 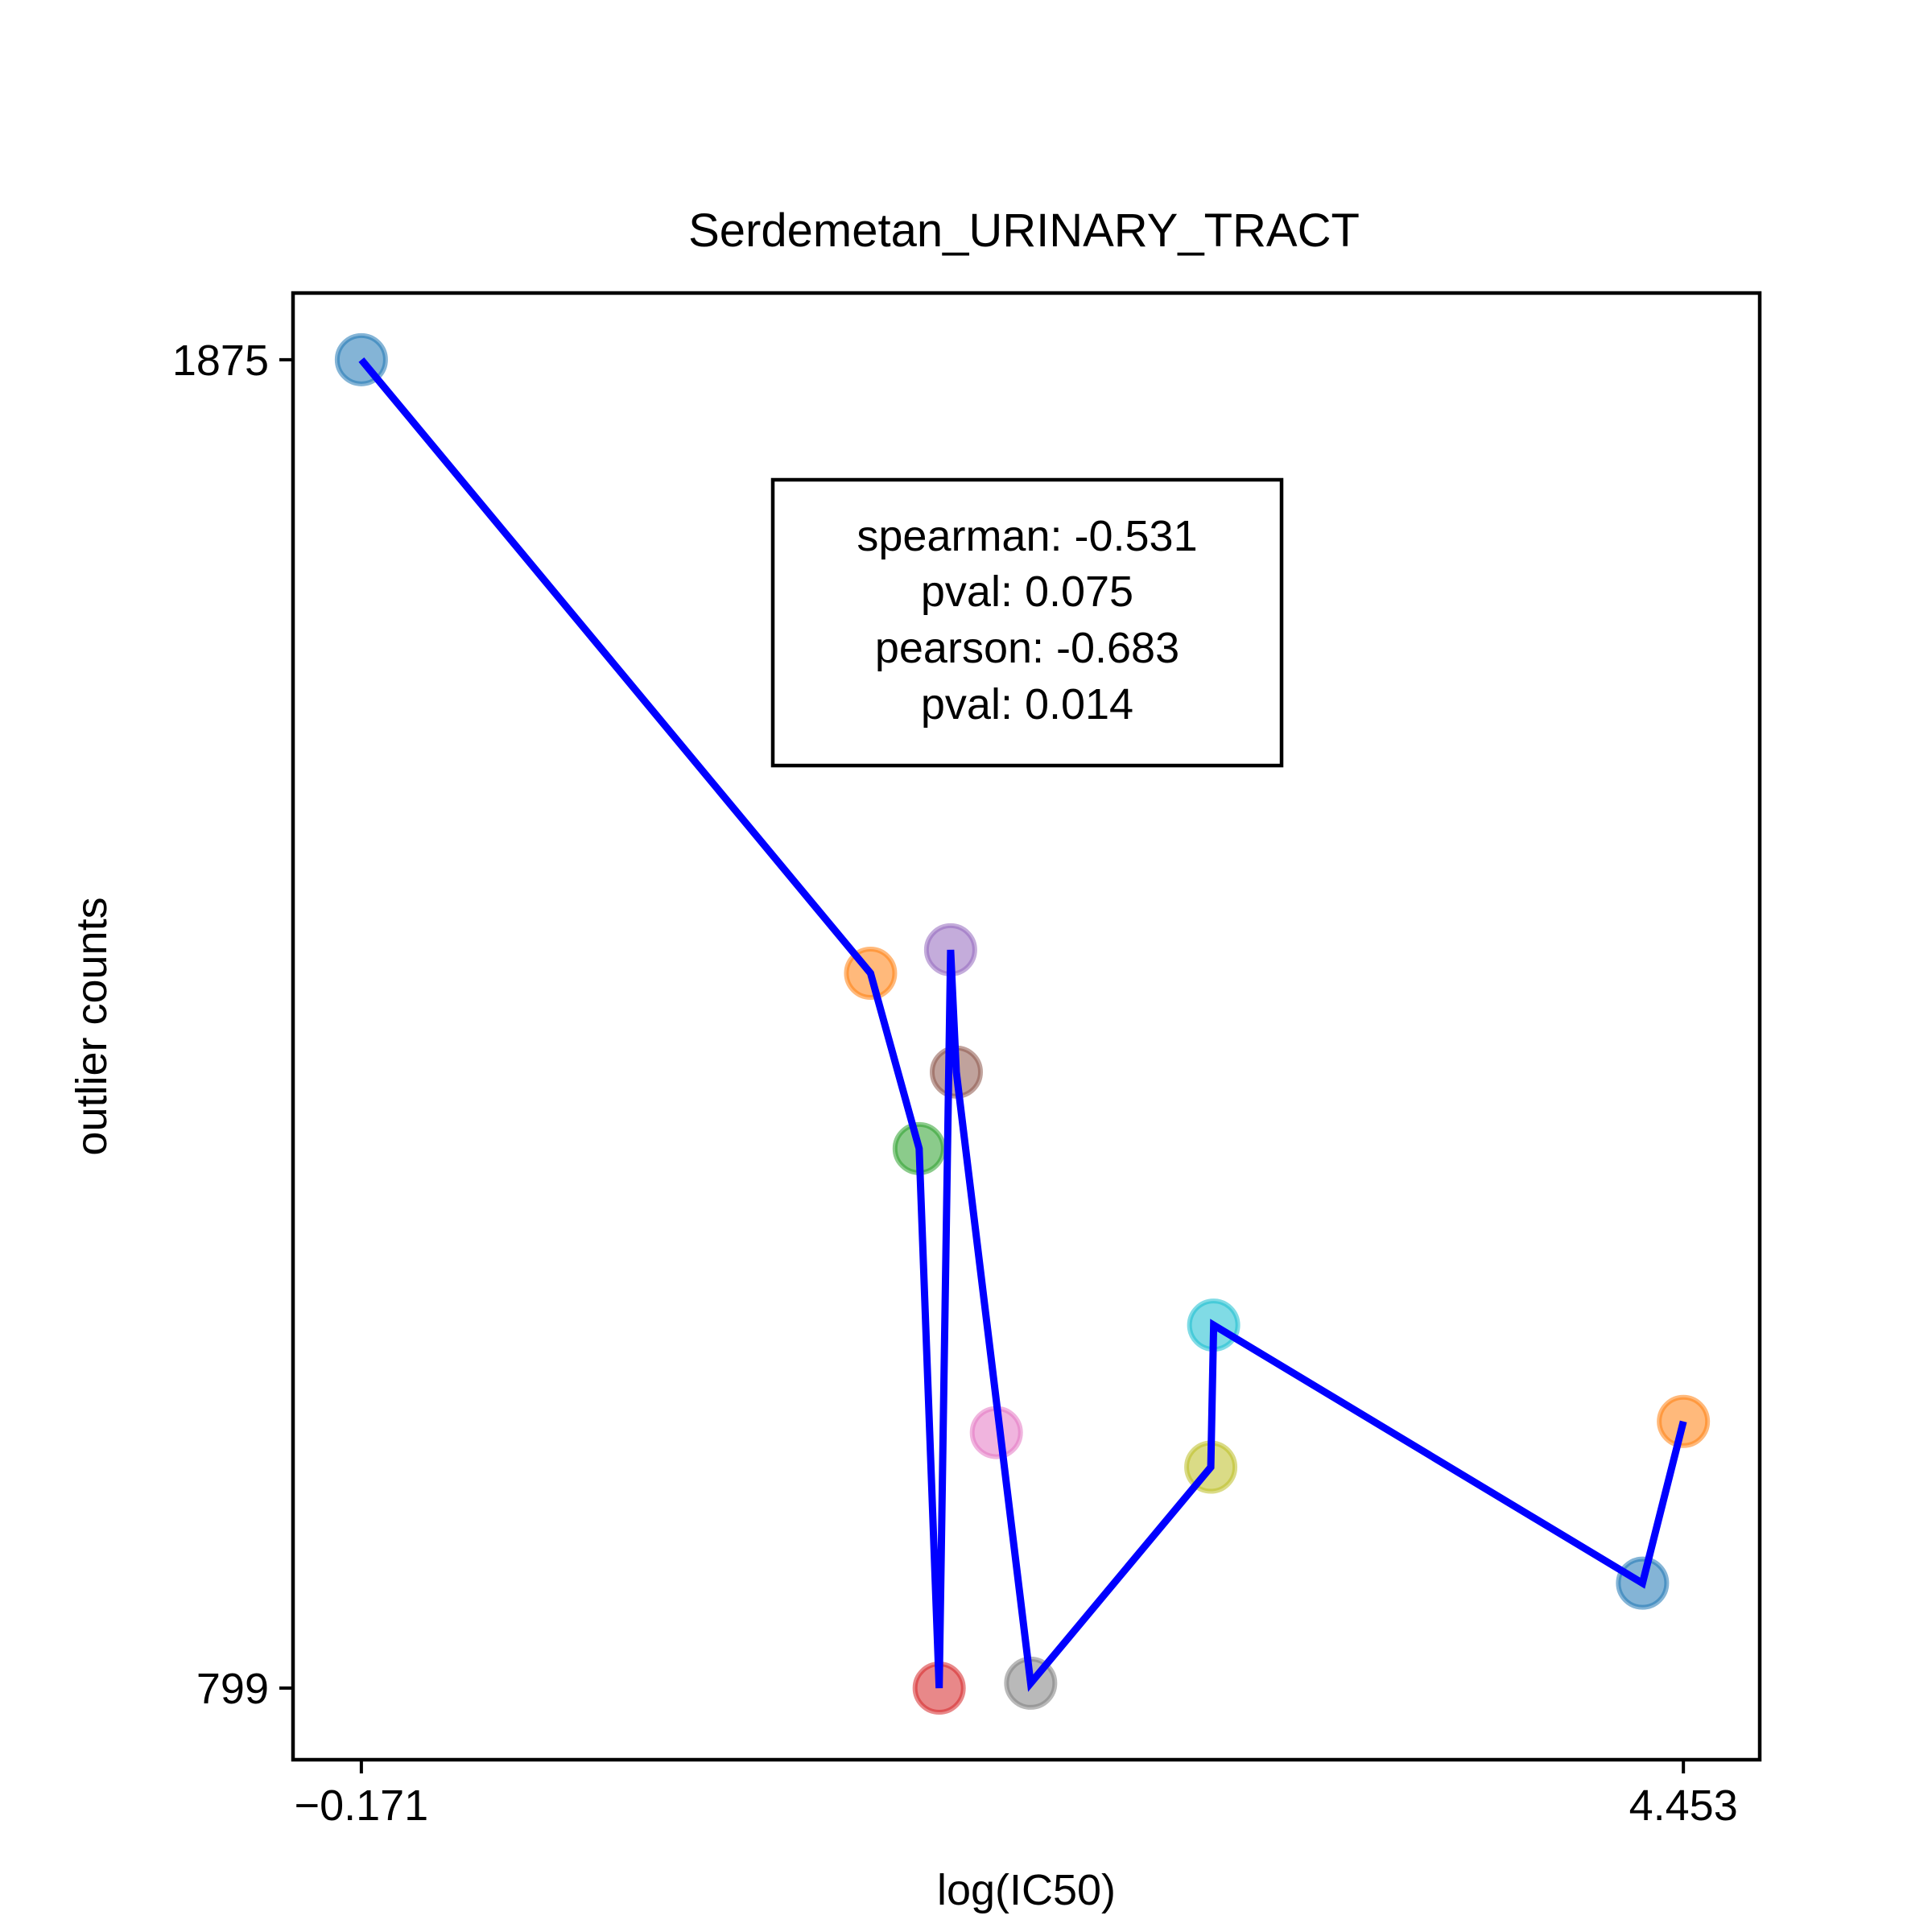 What do you see at coordinates (1684, 1805) in the screenshot?
I see `x-tick-label: 4.453` at bounding box center [1684, 1805].